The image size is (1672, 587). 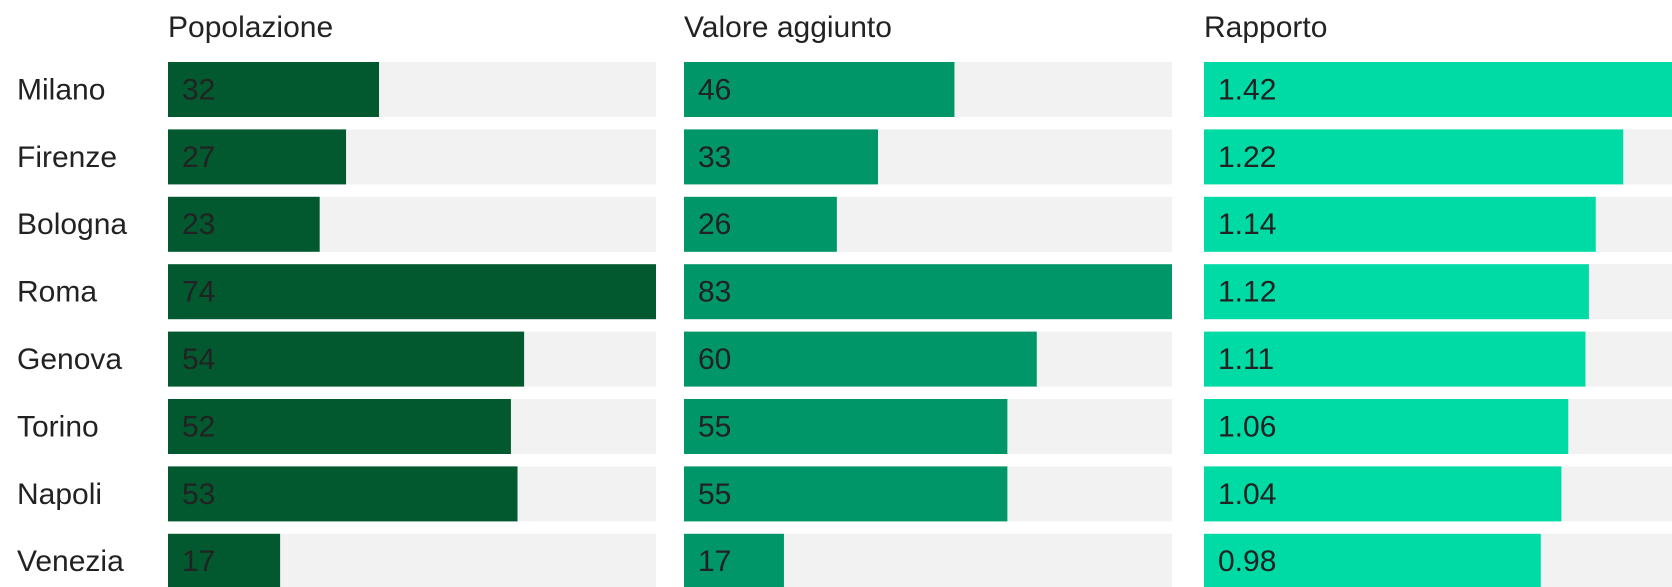 What do you see at coordinates (1247, 224) in the screenshot?
I see `value-label: 1.14` at bounding box center [1247, 224].